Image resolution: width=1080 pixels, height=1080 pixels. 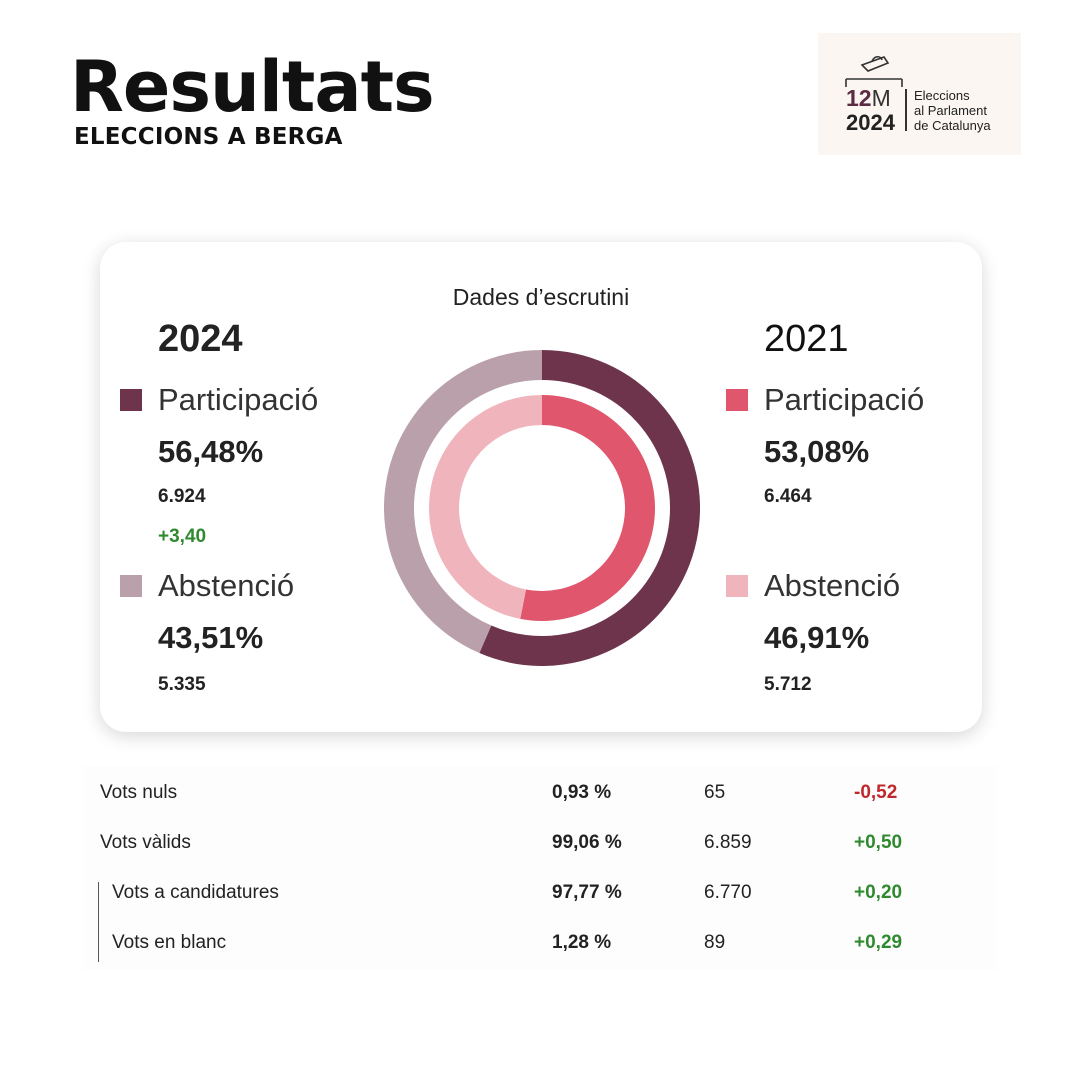 I want to click on row-percentage: 97,77 %, so click(x=587, y=892).